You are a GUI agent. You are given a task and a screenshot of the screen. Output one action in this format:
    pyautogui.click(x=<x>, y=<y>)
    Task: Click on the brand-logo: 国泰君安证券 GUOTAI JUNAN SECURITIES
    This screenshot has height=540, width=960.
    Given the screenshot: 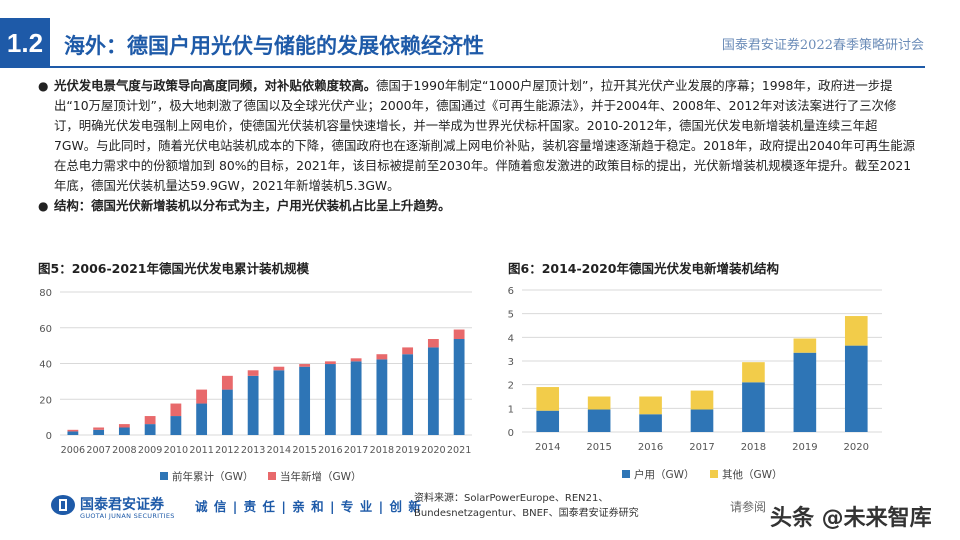 What is the action you would take?
    pyautogui.click(x=115, y=507)
    